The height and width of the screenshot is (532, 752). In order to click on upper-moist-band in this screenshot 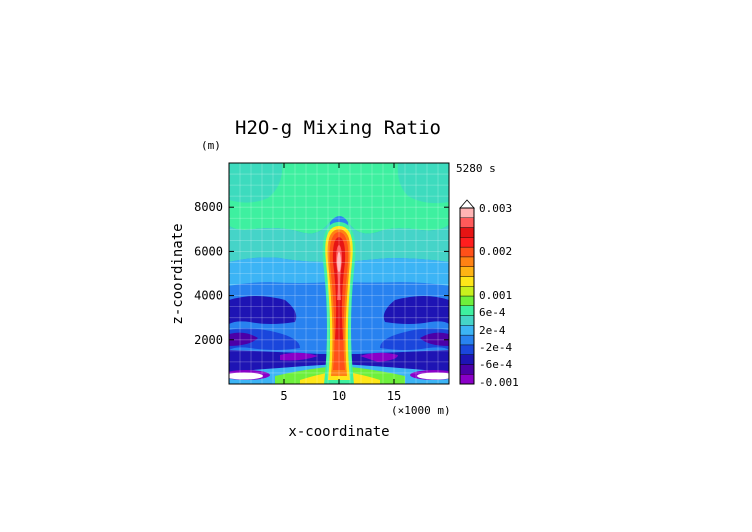, I will do `click(339, 198)`.